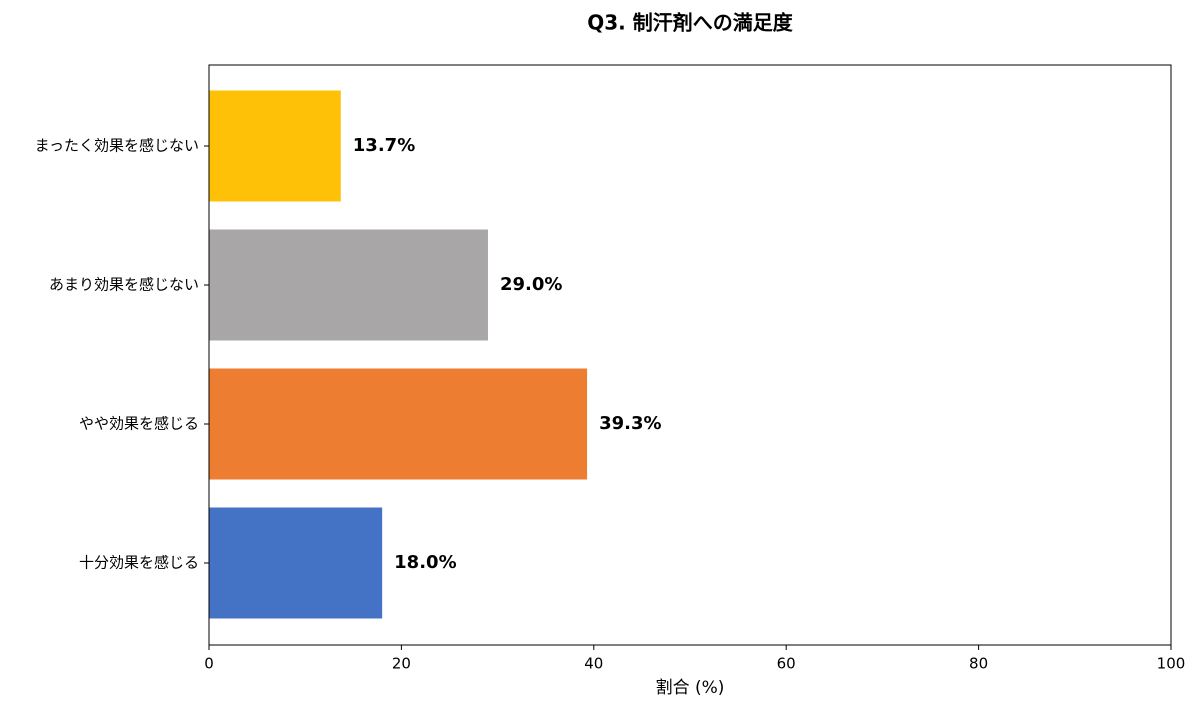 The height and width of the screenshot is (712, 1200). I want to click on x-tick-label: 40, so click(593, 664).